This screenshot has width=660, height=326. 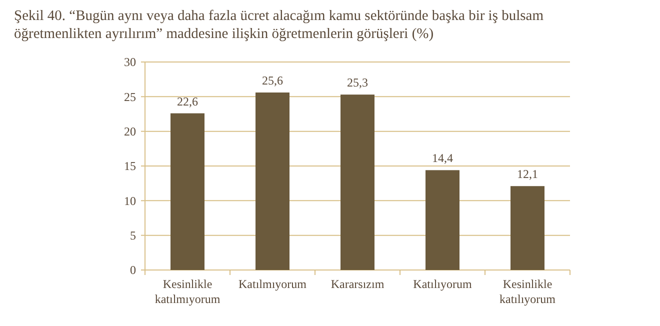 I want to click on data-label: 12,1, so click(x=527, y=174).